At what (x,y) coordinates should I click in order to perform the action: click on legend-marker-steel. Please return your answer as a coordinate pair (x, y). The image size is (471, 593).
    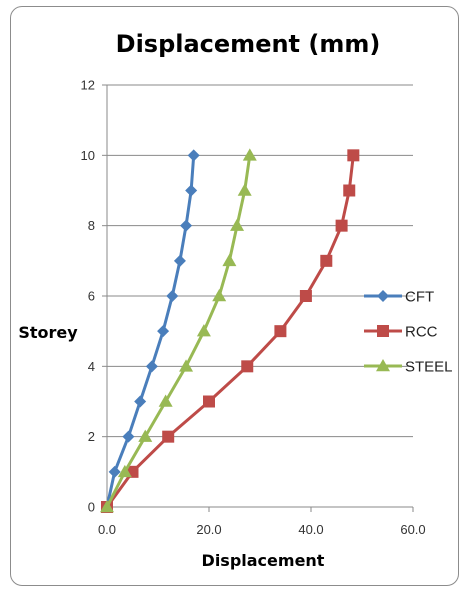
    Looking at the image, I should click on (383, 365).